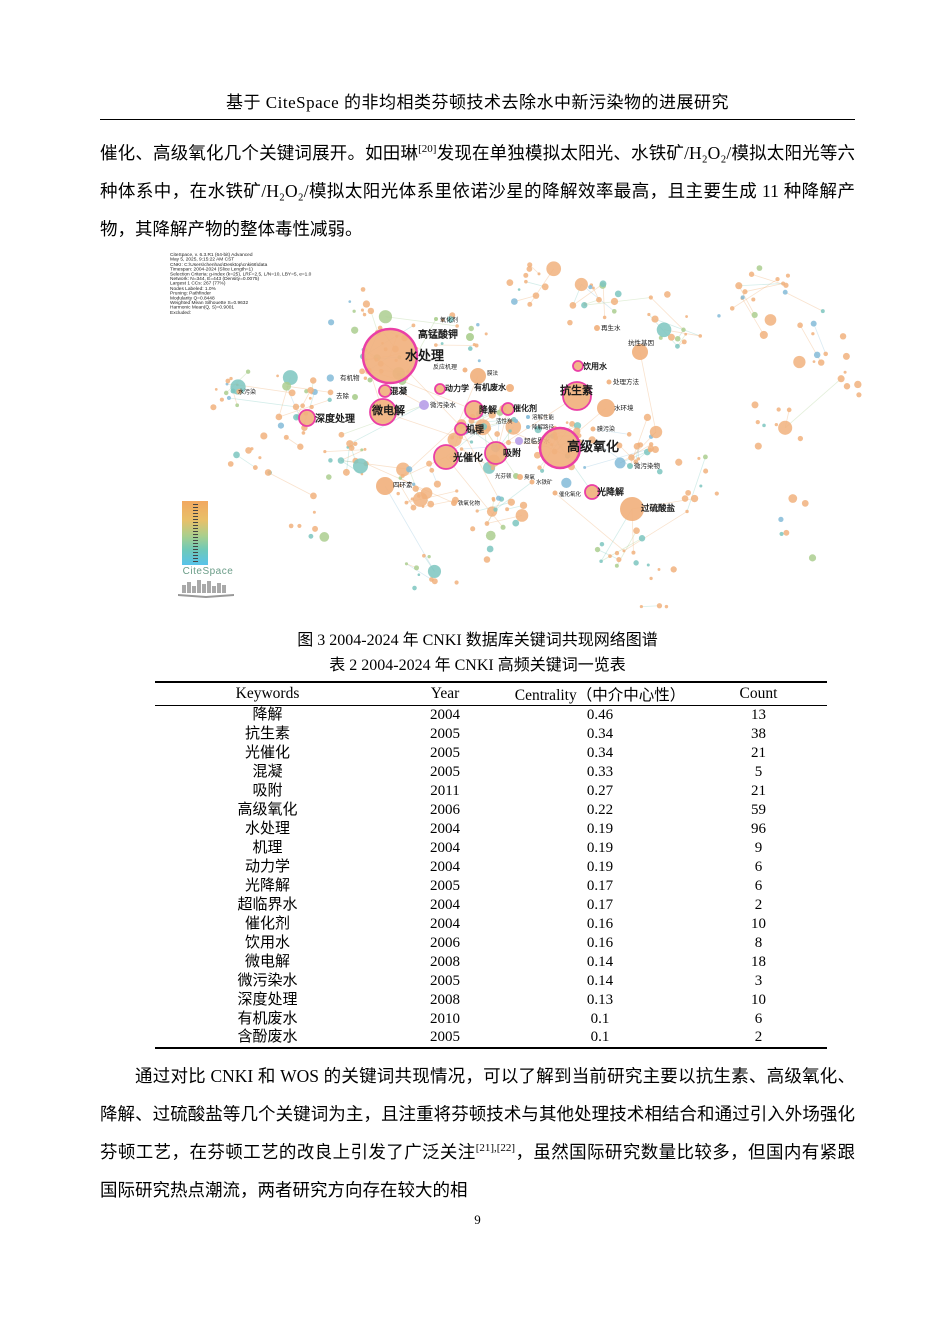 The height and width of the screenshot is (1344, 950). What do you see at coordinates (600, 771) in the screenshot?
I see `table-cell: 0.33` at bounding box center [600, 771].